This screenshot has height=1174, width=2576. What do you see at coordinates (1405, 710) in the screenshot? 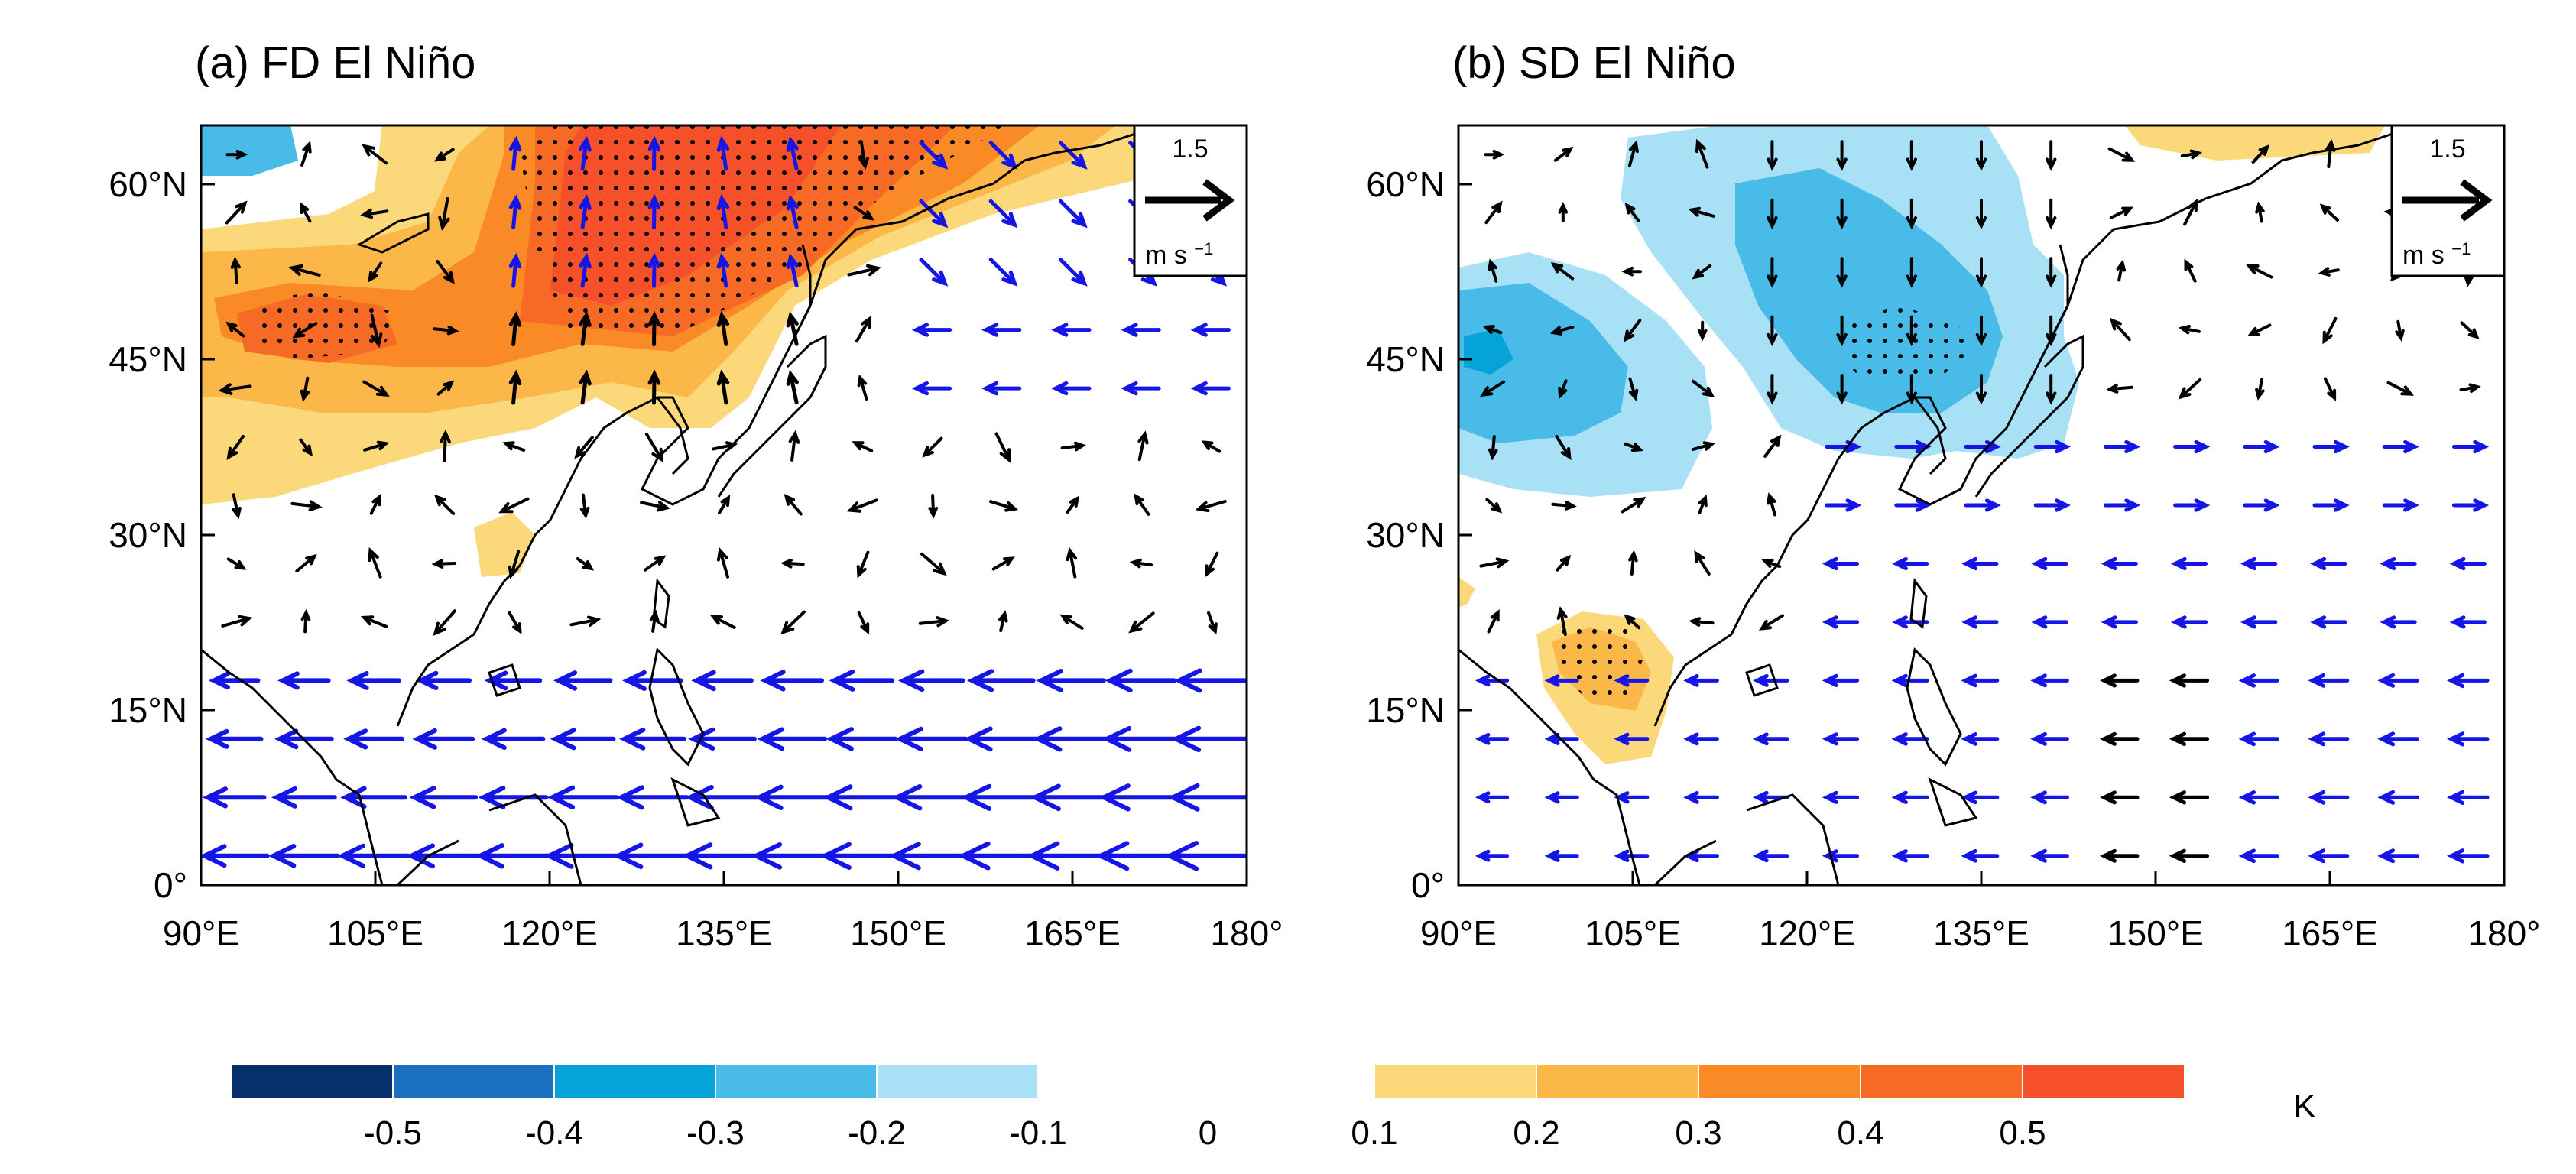
I see `y-tick-label: 15°N` at bounding box center [1405, 710].